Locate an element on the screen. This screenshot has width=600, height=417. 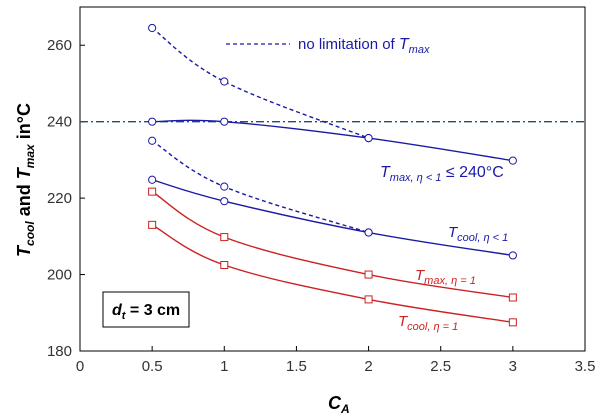
legend: no limitation of Tmax is located at coordinates (328, 46).